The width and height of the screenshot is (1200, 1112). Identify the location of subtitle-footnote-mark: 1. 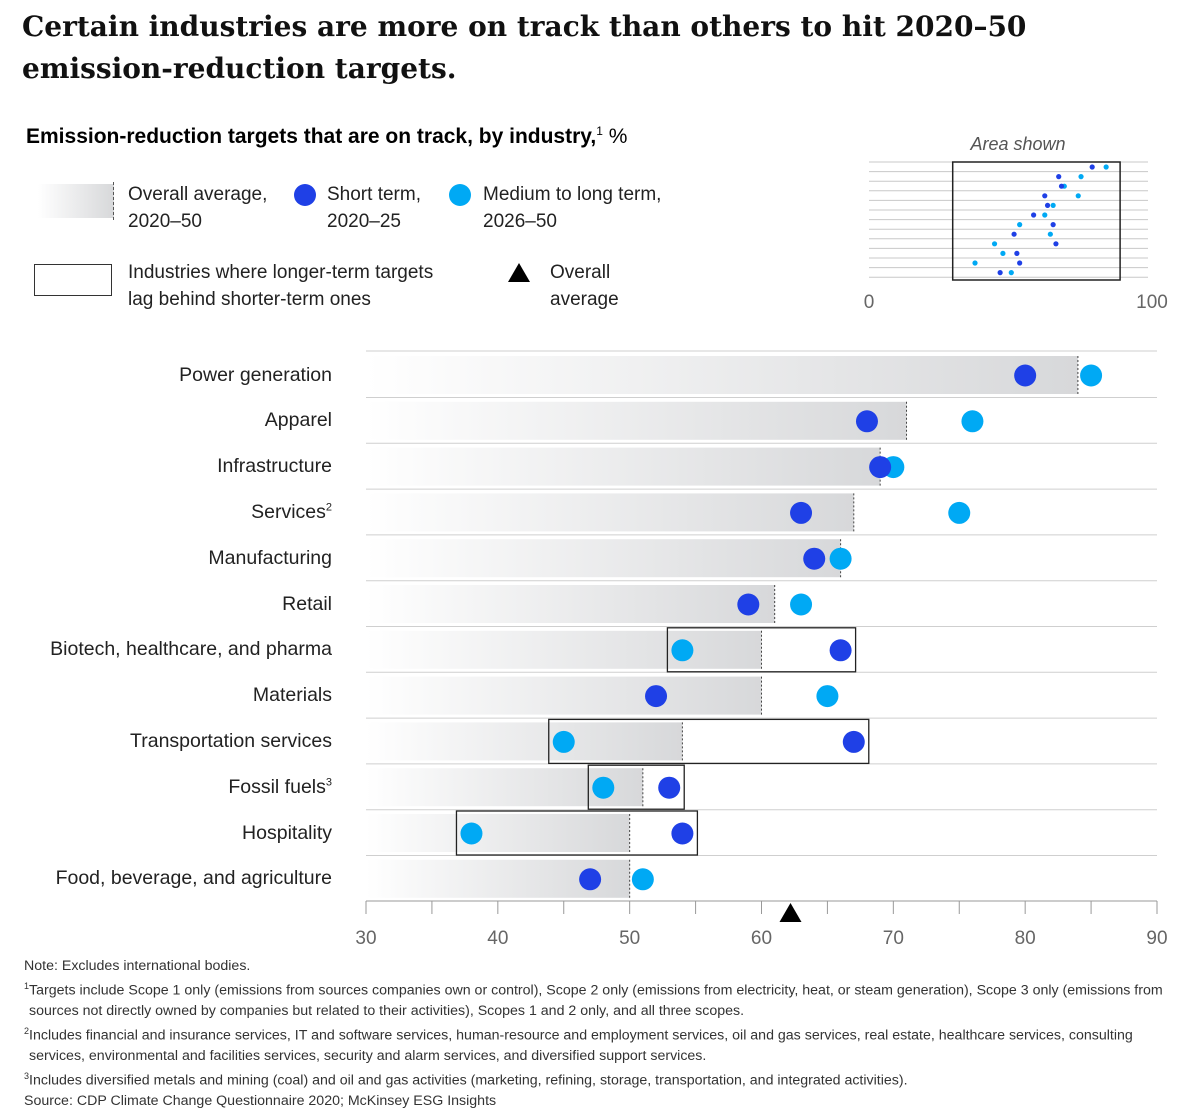
(599, 131).